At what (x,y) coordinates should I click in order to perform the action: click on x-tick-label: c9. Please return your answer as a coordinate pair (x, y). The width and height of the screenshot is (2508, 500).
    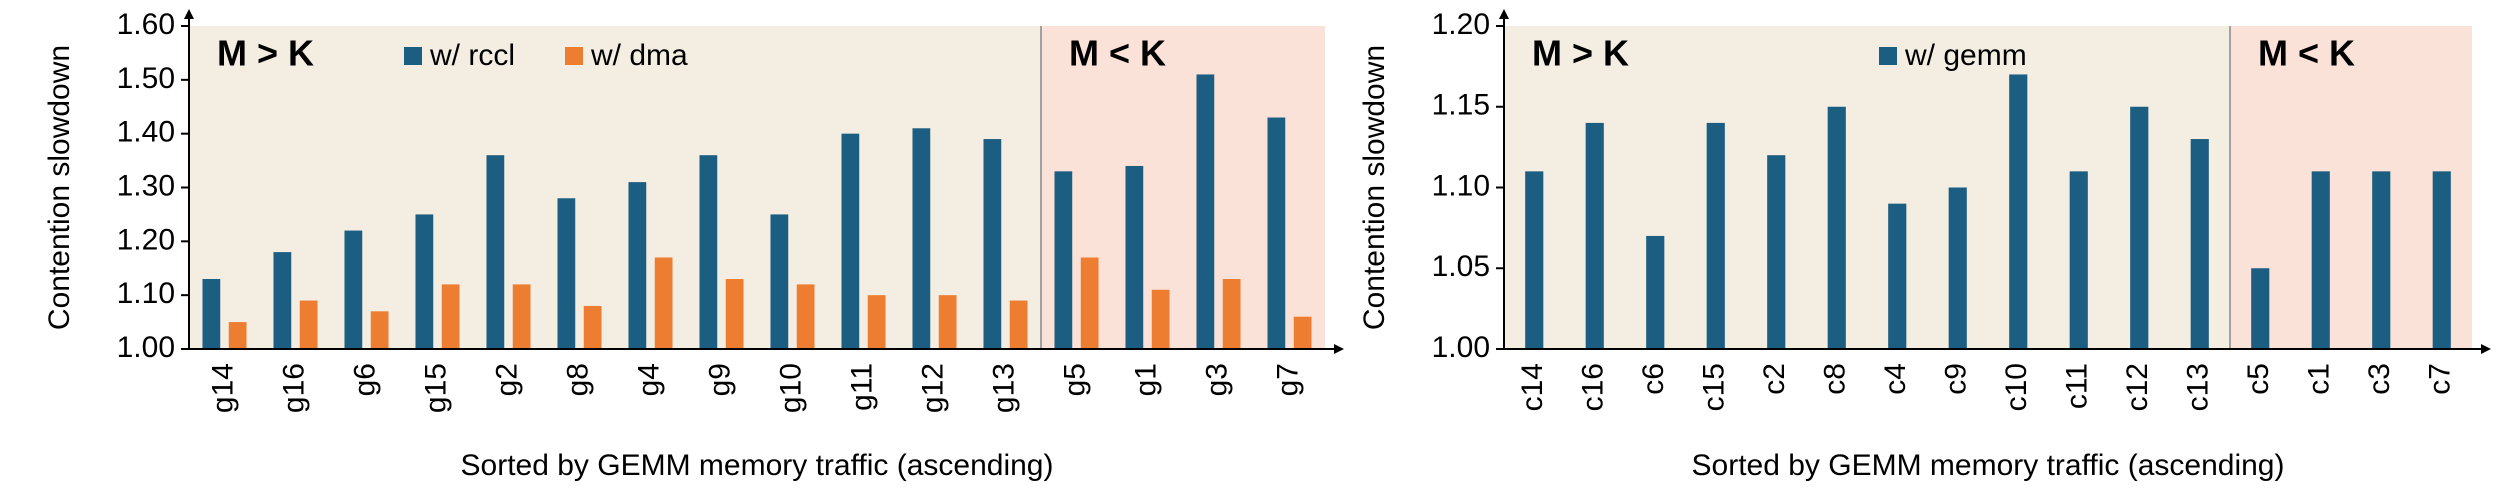
    Looking at the image, I should click on (1956, 379).